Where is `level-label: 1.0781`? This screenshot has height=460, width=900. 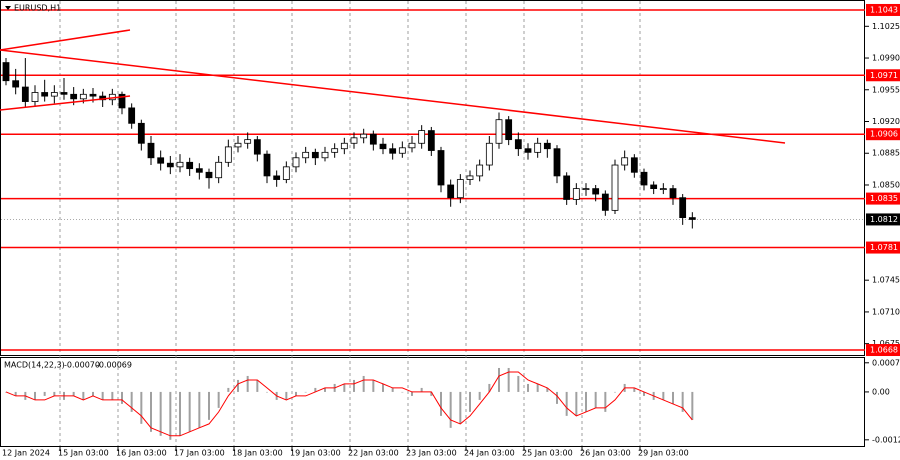
level-label: 1.0781 is located at coordinates (884, 247).